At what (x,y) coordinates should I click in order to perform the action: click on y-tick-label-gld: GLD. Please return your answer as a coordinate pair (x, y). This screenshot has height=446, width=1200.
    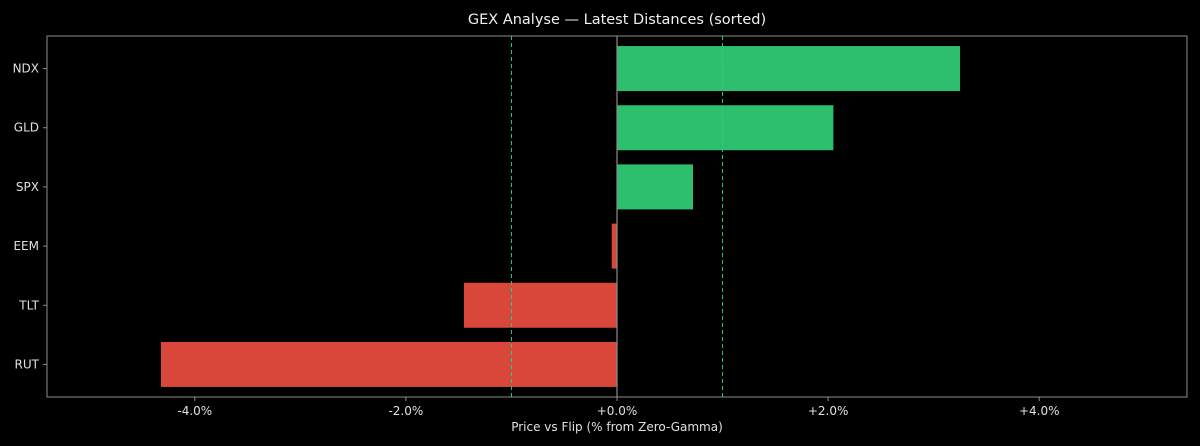
    Looking at the image, I should click on (26, 128).